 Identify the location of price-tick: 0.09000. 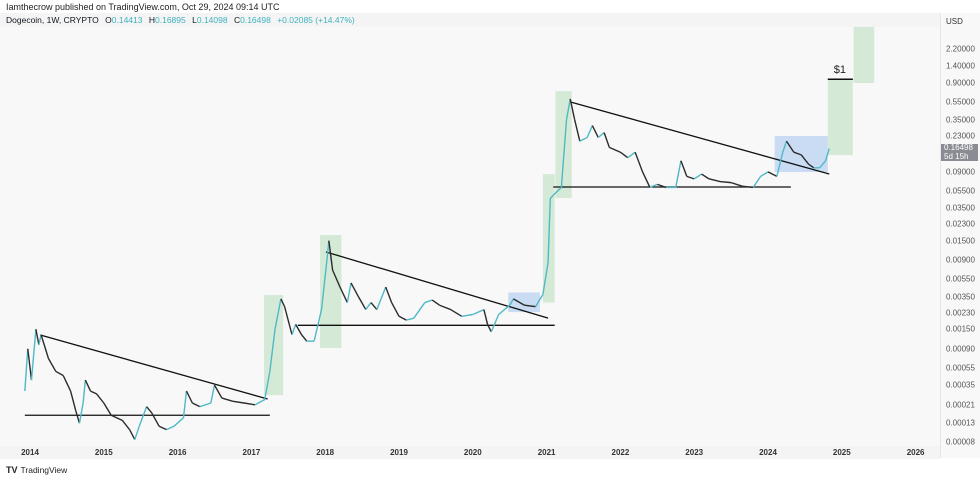
(960, 172).